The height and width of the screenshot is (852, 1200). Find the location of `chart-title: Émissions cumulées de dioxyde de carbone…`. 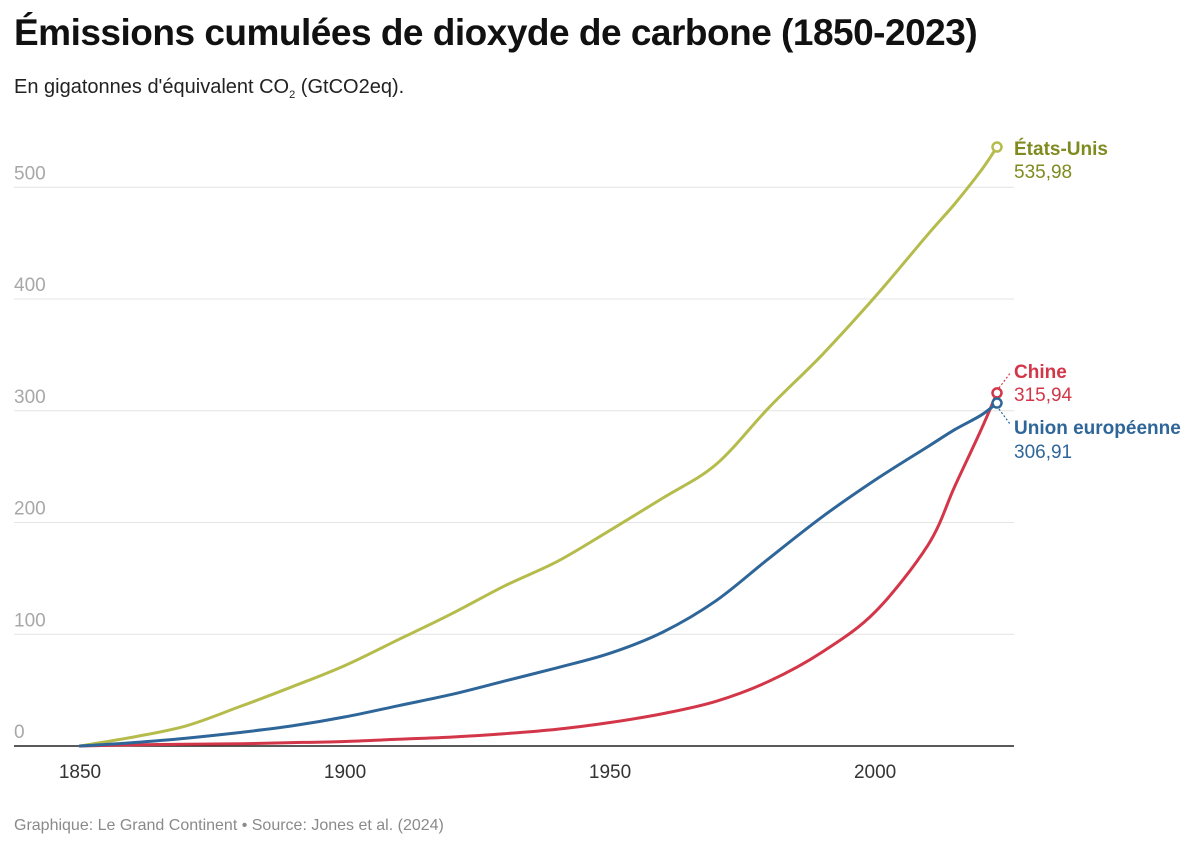

chart-title: Émissions cumulées de dioxyde de carbone… is located at coordinates (496, 32).